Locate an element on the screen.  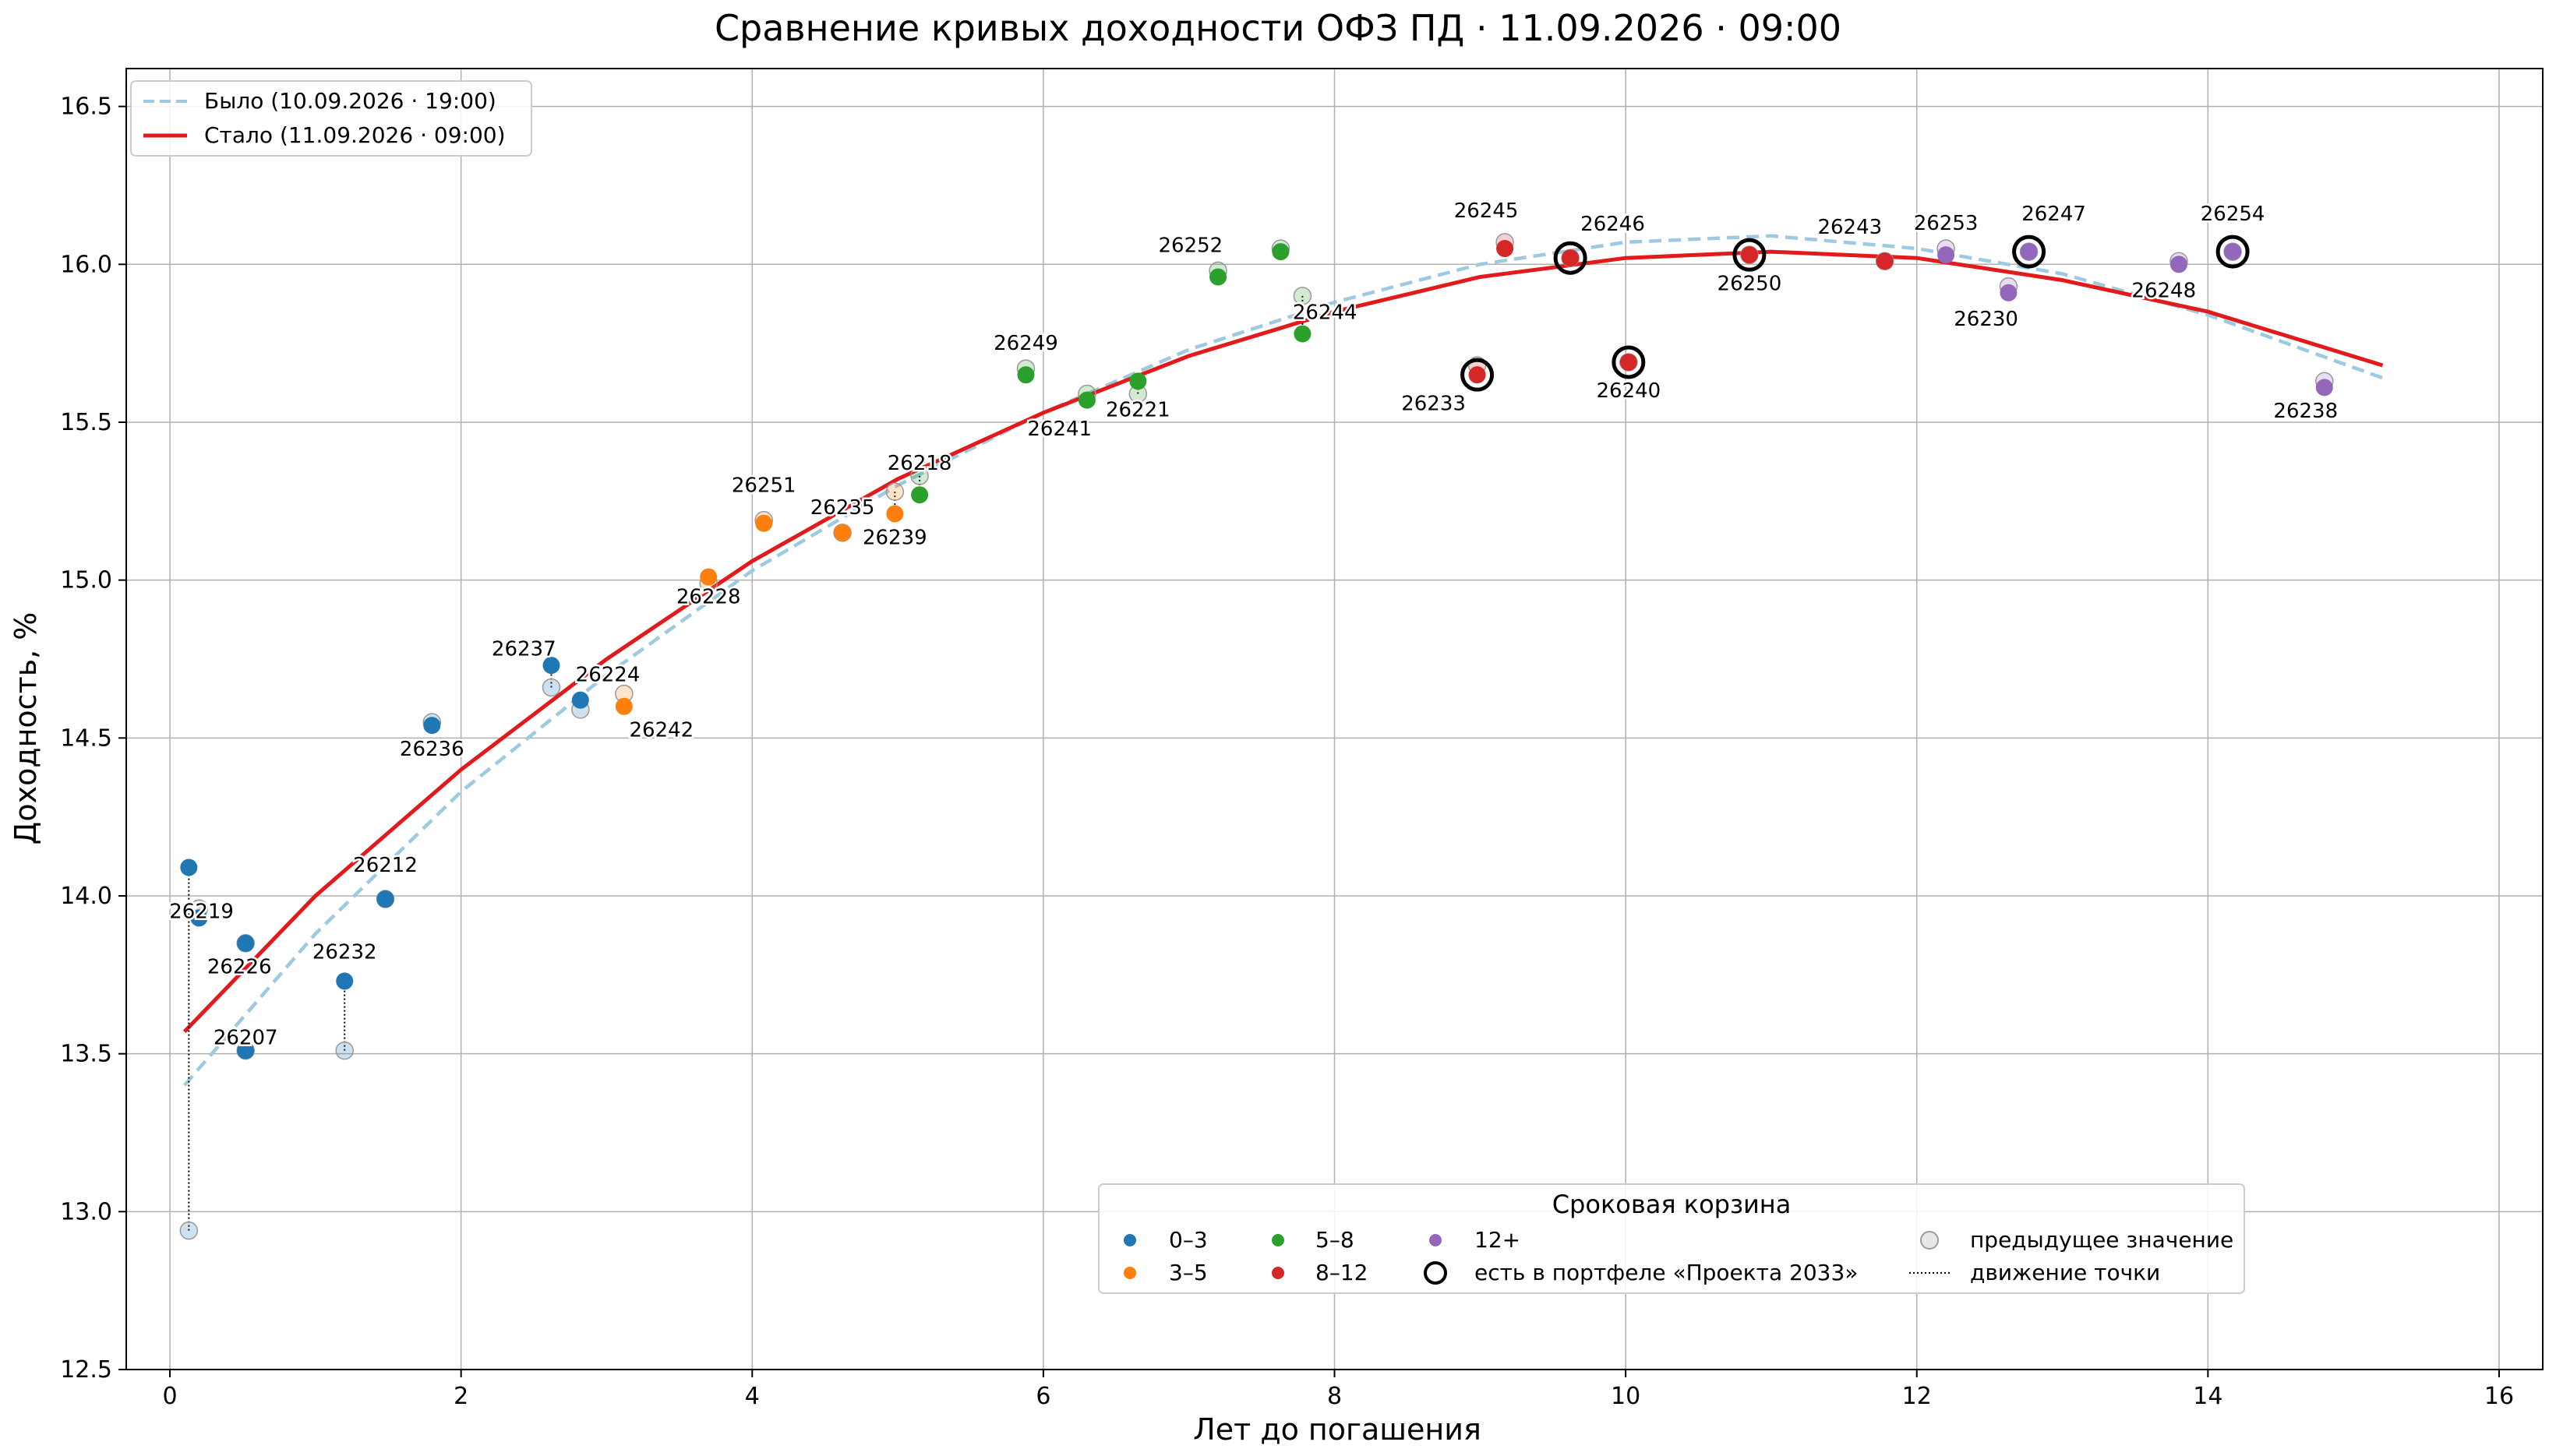
x-tick-label: 2 is located at coordinates (461, 1396).